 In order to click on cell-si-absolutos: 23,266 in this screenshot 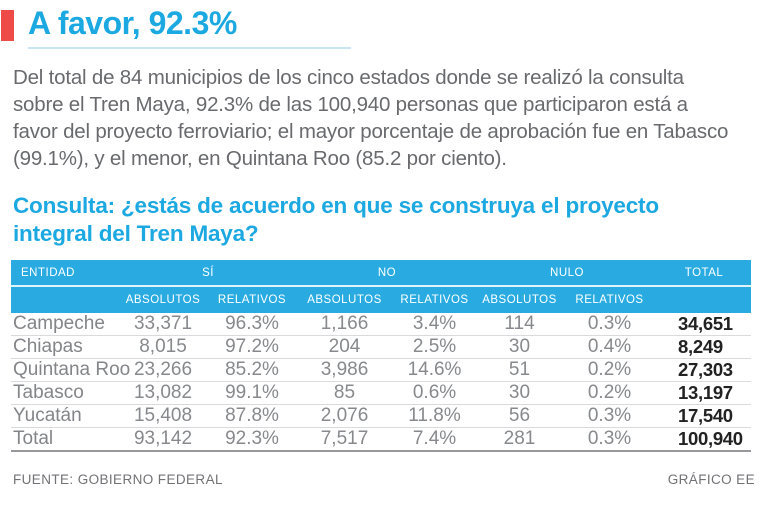, I will do `click(163, 371)`.